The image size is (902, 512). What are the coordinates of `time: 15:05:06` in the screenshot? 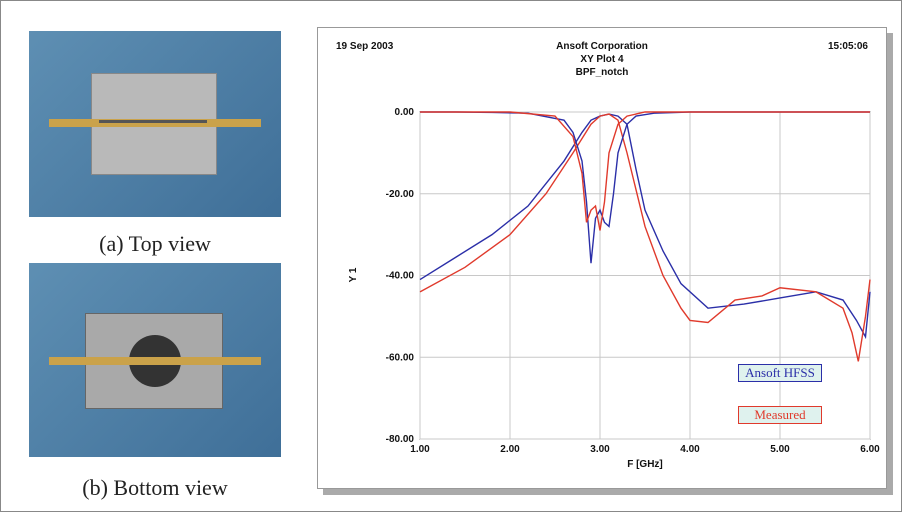 It's located at (848, 46).